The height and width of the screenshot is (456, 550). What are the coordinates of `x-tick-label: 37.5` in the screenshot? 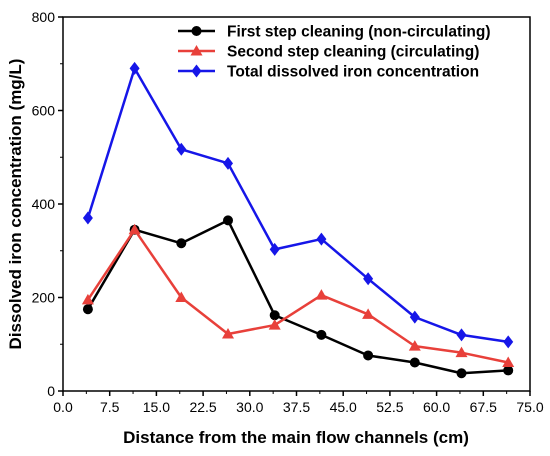 It's located at (296, 407).